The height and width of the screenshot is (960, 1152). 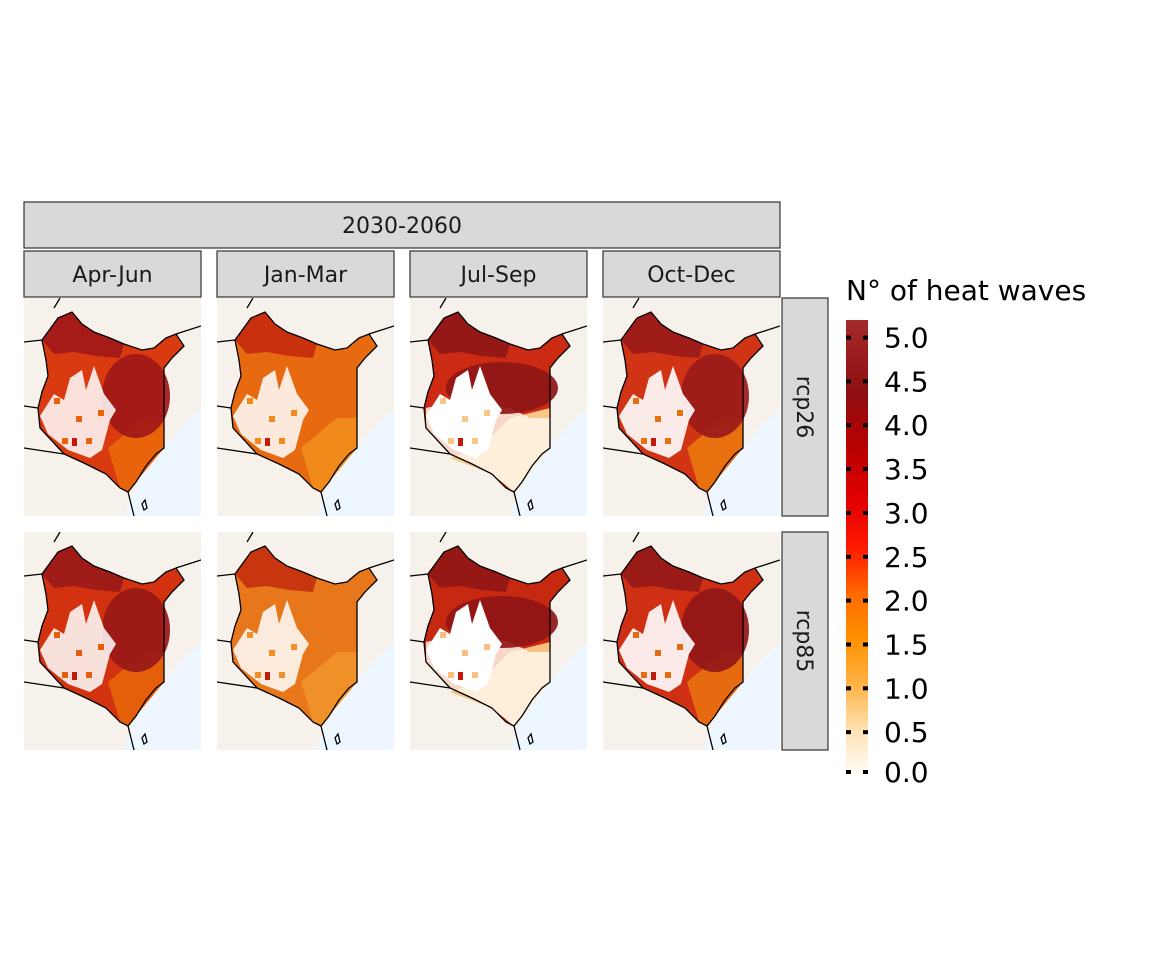 What do you see at coordinates (498, 274) in the screenshot?
I see `column-strip-jul-sep: Jul-Sep` at bounding box center [498, 274].